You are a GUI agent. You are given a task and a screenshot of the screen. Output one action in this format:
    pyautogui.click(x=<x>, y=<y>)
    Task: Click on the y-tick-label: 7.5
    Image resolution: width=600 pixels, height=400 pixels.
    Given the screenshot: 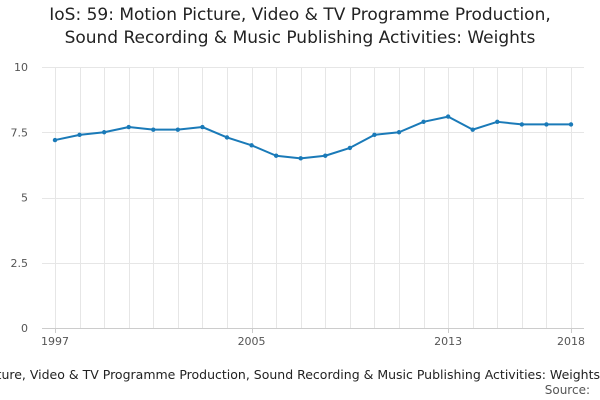 What is the action you would take?
    pyautogui.click(x=20, y=132)
    